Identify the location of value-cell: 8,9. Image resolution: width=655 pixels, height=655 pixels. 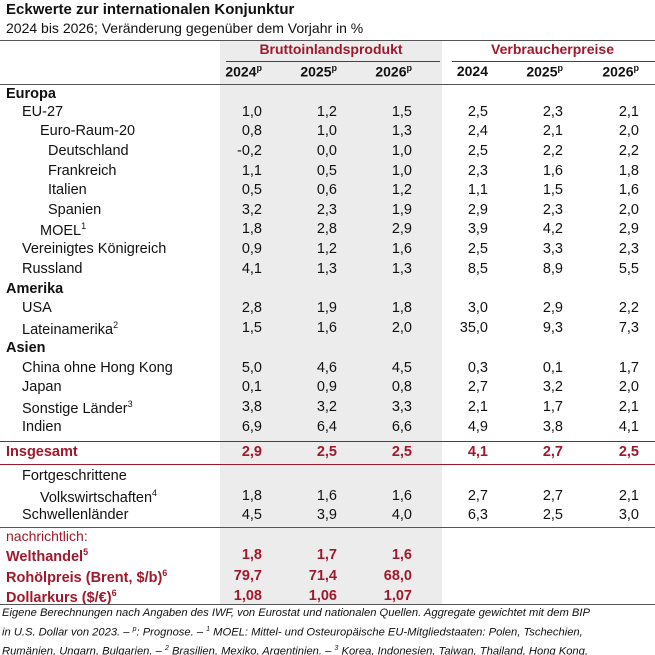
(552, 269).